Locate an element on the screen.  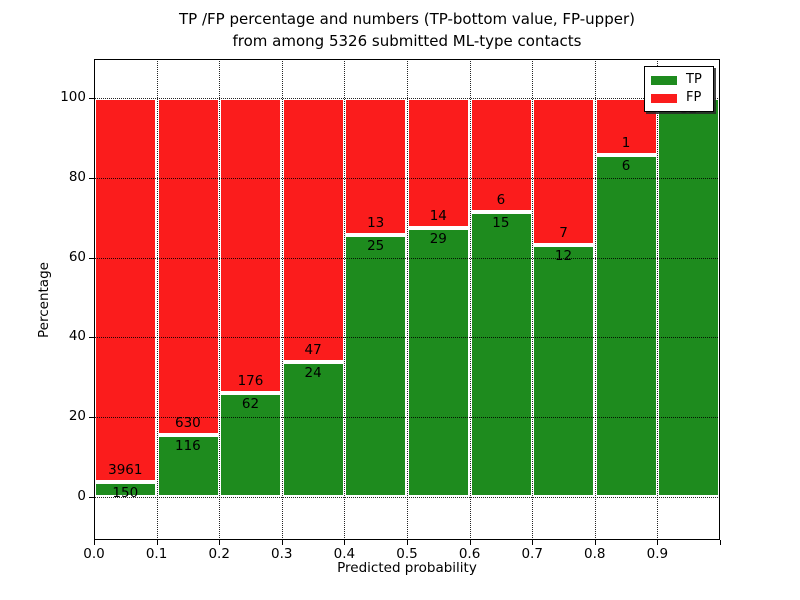
bar-label-fp-1: 630 is located at coordinates (188, 422).